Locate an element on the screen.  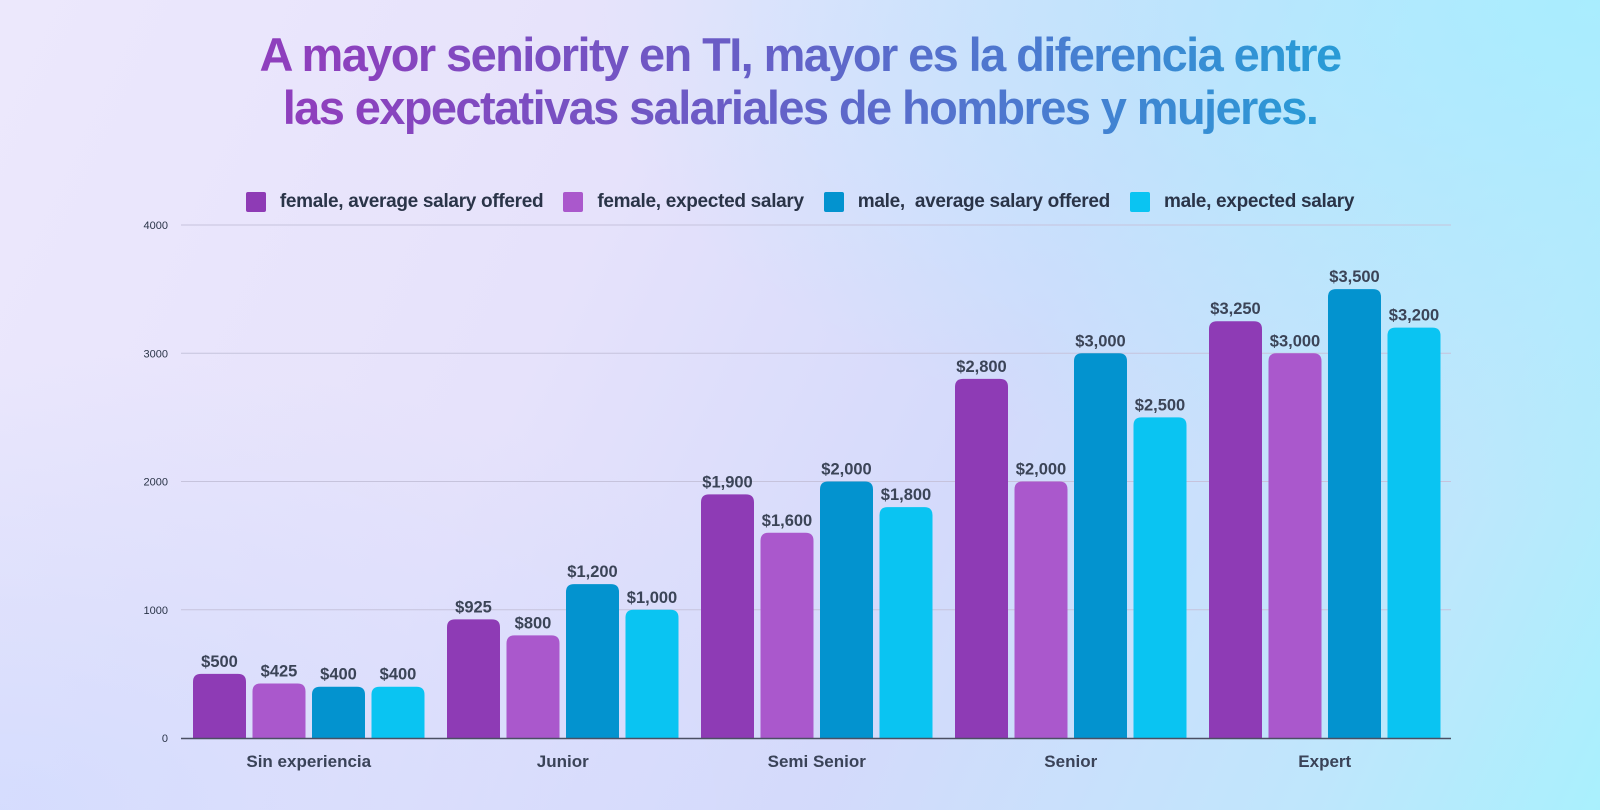
y-tick-label: 0 is located at coordinates (165, 739).